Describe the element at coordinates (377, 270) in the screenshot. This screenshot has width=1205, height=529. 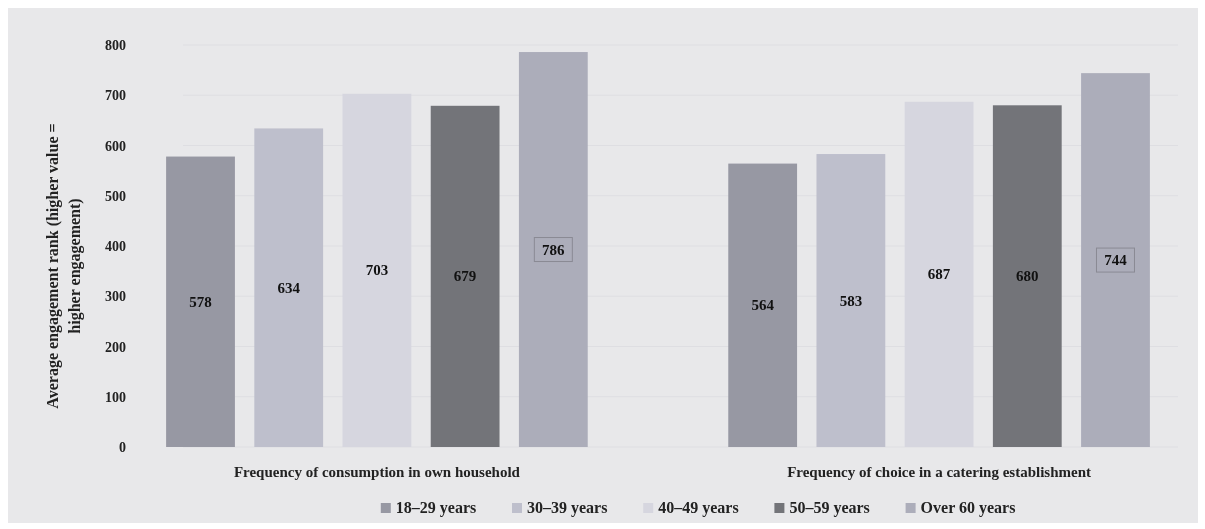
I see `data-label: 703` at that location.